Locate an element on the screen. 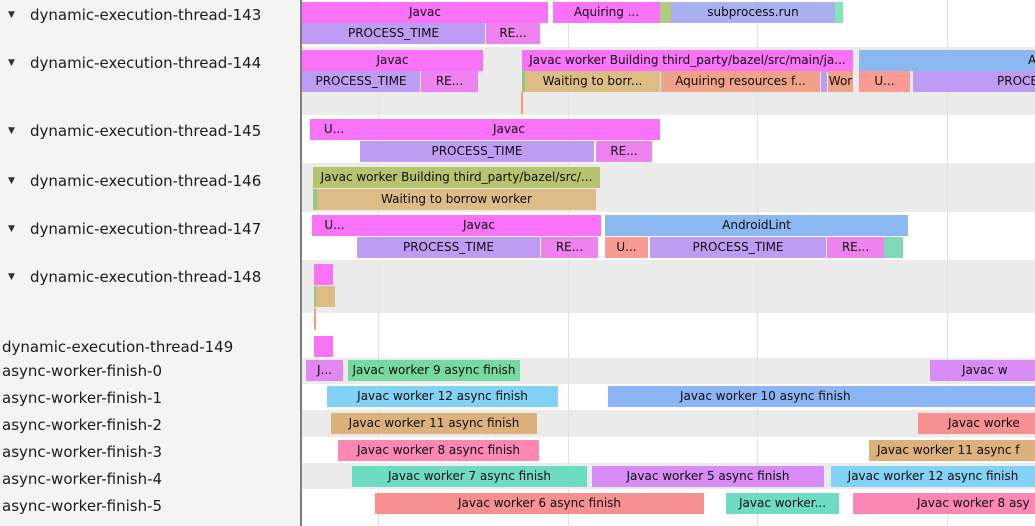  sidebar-item-dynamic-execution-thread-143: ▼ dynamic-execution-thread-143 is located at coordinates (150, 15).